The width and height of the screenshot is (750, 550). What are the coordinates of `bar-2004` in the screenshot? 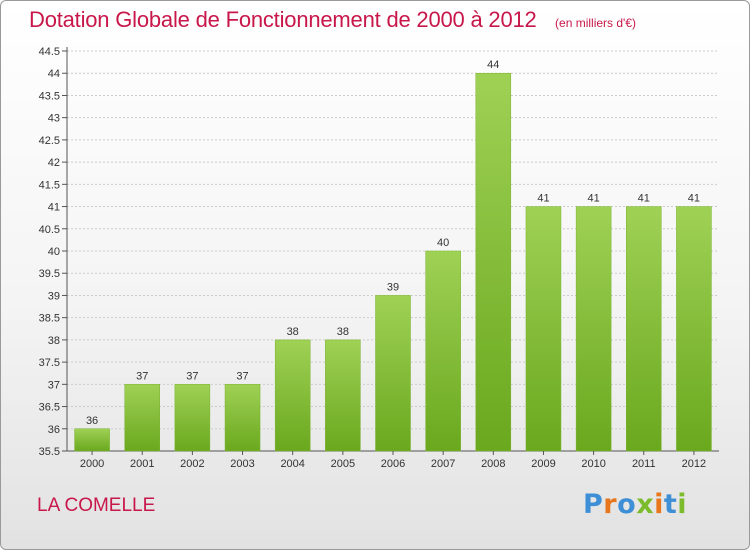 It's located at (292, 395).